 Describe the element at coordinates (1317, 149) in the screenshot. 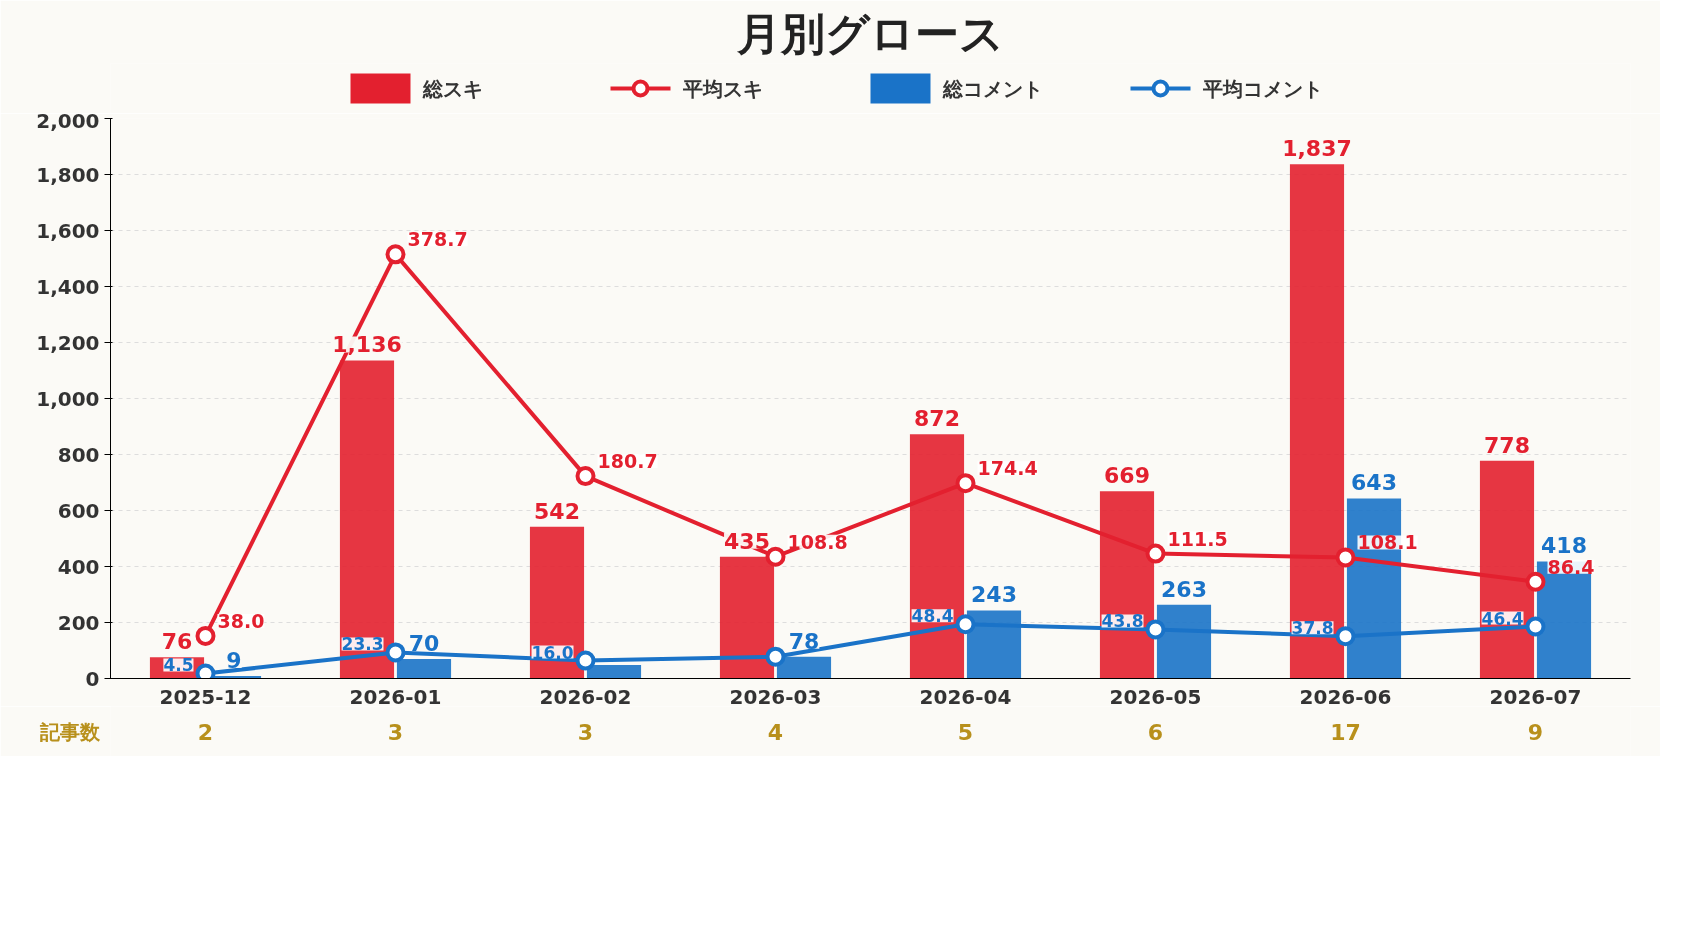

I see `data-label: 1,837` at that location.